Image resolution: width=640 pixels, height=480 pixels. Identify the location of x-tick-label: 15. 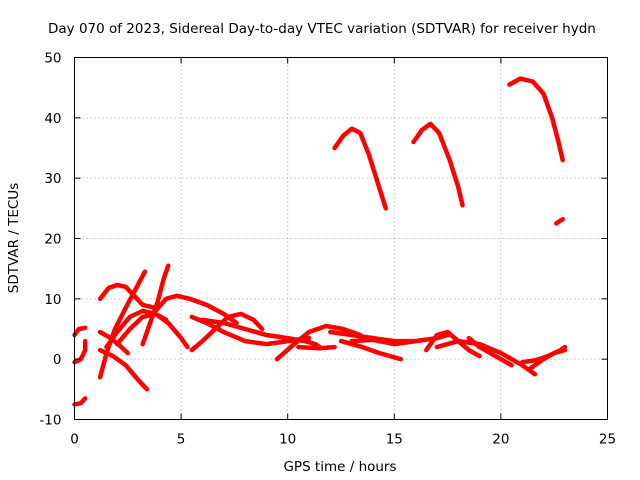
(394, 440).